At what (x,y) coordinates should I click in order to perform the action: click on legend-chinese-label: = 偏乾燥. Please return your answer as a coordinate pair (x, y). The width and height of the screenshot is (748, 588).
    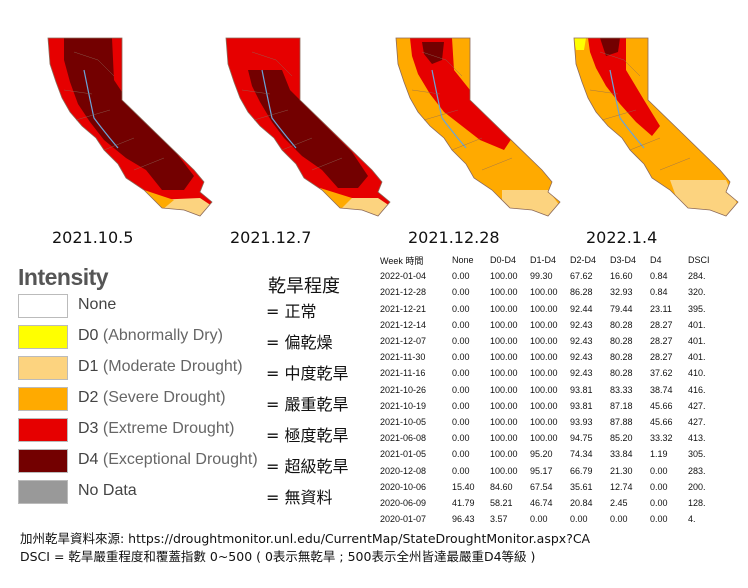
    Looking at the image, I should click on (299, 342).